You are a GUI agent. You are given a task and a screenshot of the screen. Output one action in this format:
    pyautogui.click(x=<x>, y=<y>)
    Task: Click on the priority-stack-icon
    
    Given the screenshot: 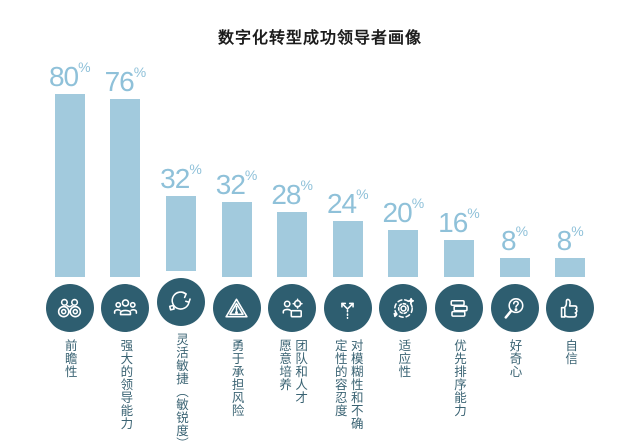 What is the action you would take?
    pyautogui.click(x=459, y=308)
    